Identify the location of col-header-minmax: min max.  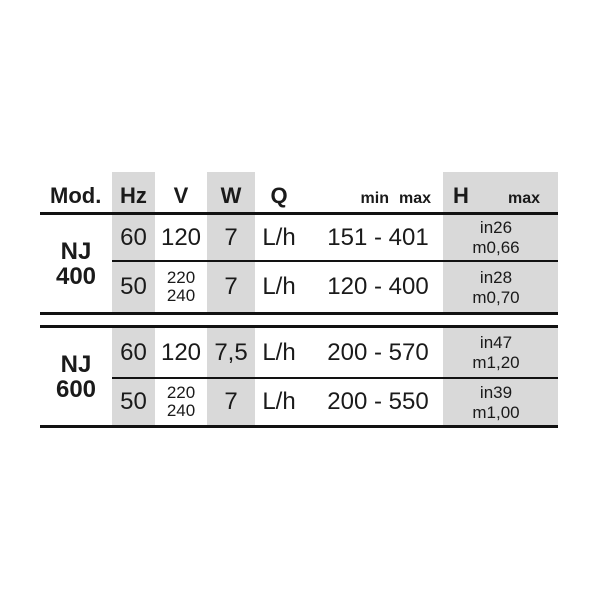
(373, 192).